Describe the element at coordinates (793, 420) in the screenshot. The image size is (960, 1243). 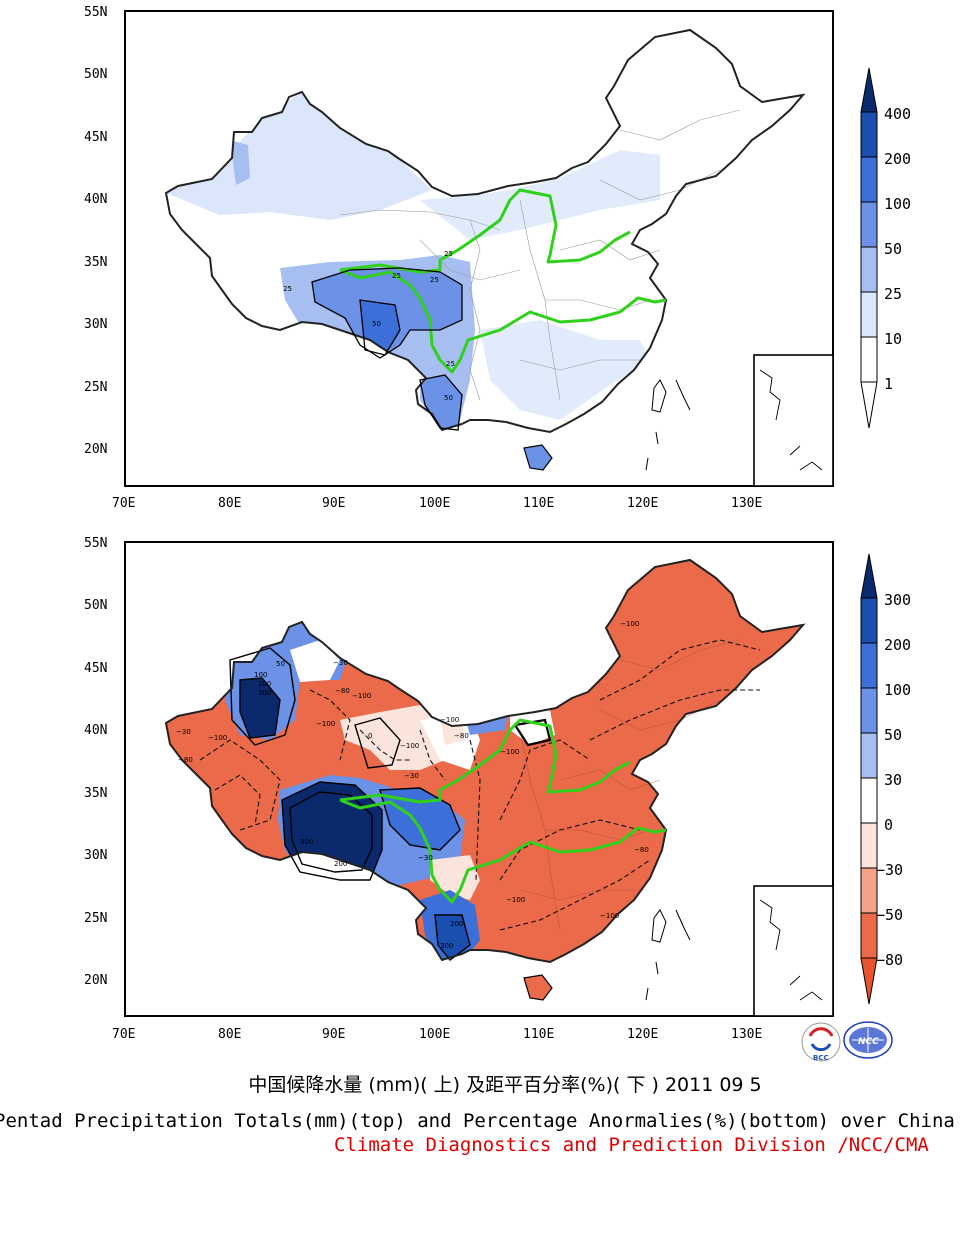
I see `top-inset-map` at that location.